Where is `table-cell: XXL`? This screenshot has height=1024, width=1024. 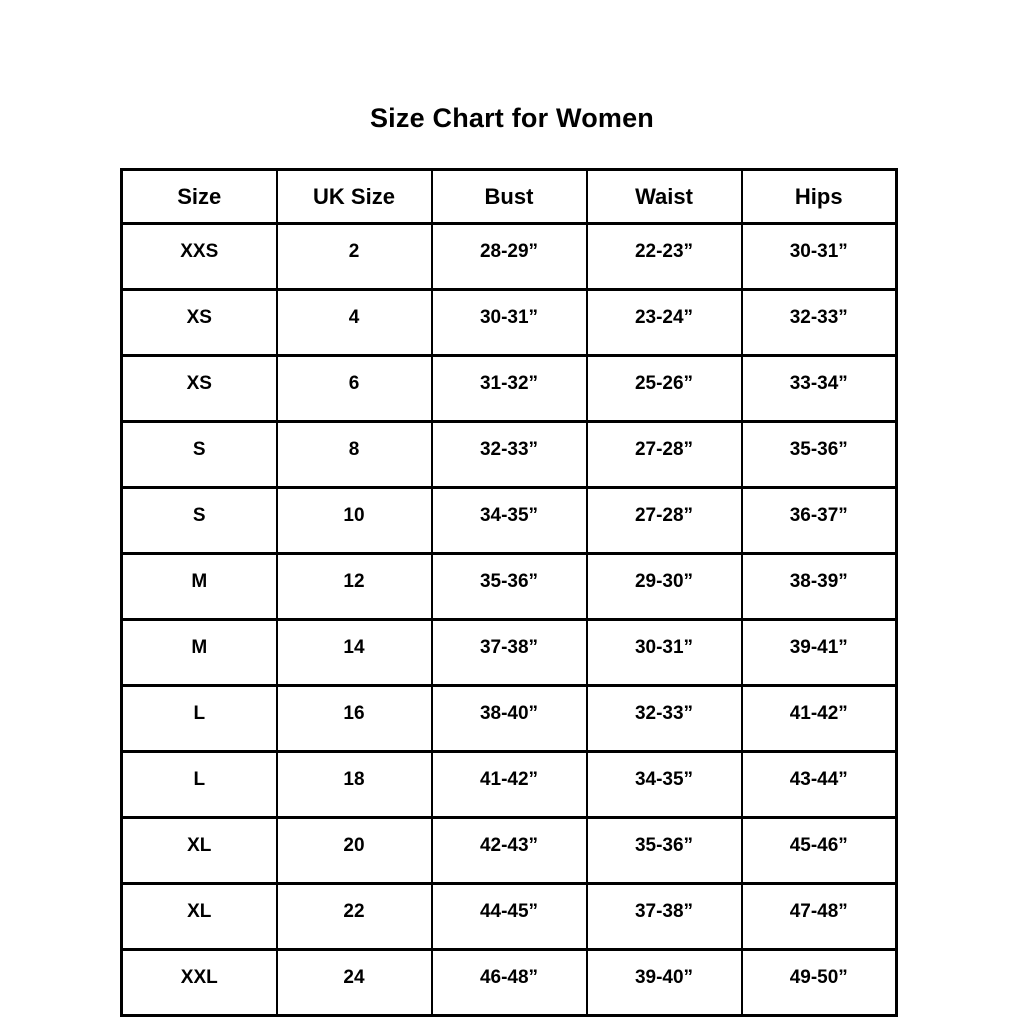 table-cell: XXL is located at coordinates (199, 982).